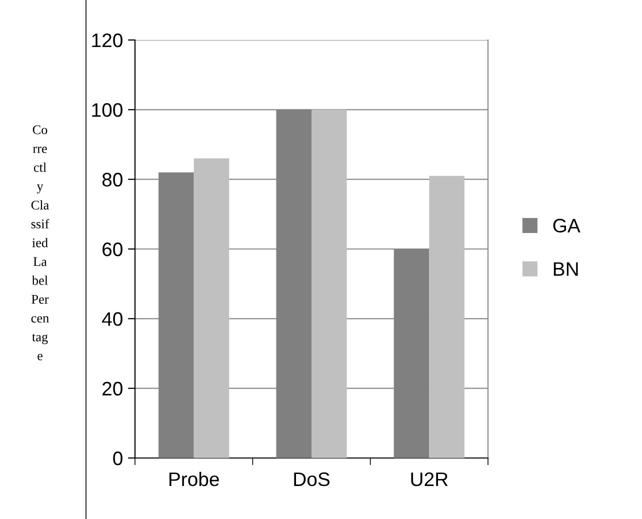  What do you see at coordinates (107, 40) in the screenshot?
I see `y-tick-label: 120` at bounding box center [107, 40].